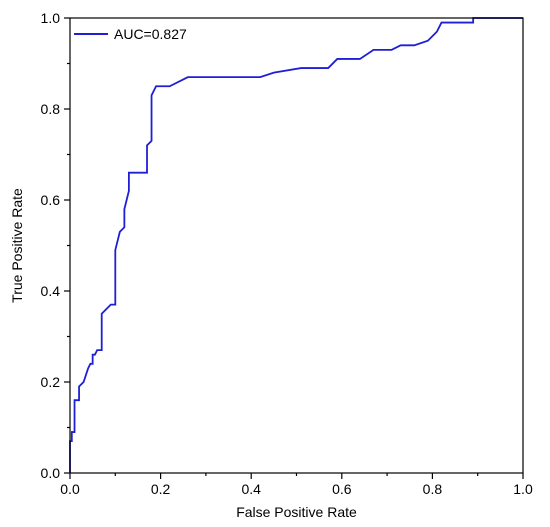 Image resolution: width=550 pixels, height=527 pixels. What do you see at coordinates (17, 245) in the screenshot?
I see `y-axis-title: True Positive Rate` at bounding box center [17, 245].